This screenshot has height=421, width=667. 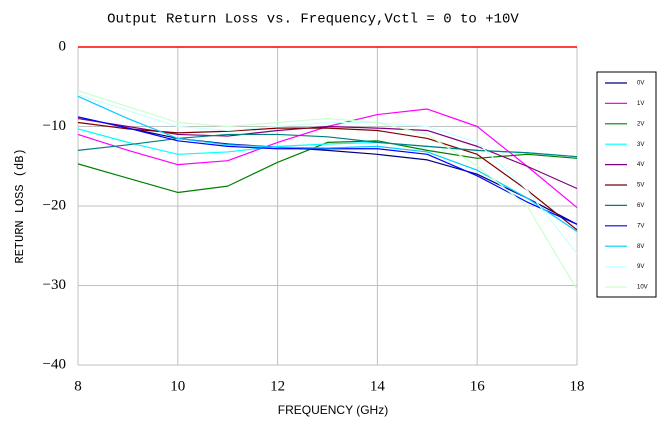 What do you see at coordinates (277, 386) in the screenshot?
I see `x-tick-label: 12` at bounding box center [277, 386].